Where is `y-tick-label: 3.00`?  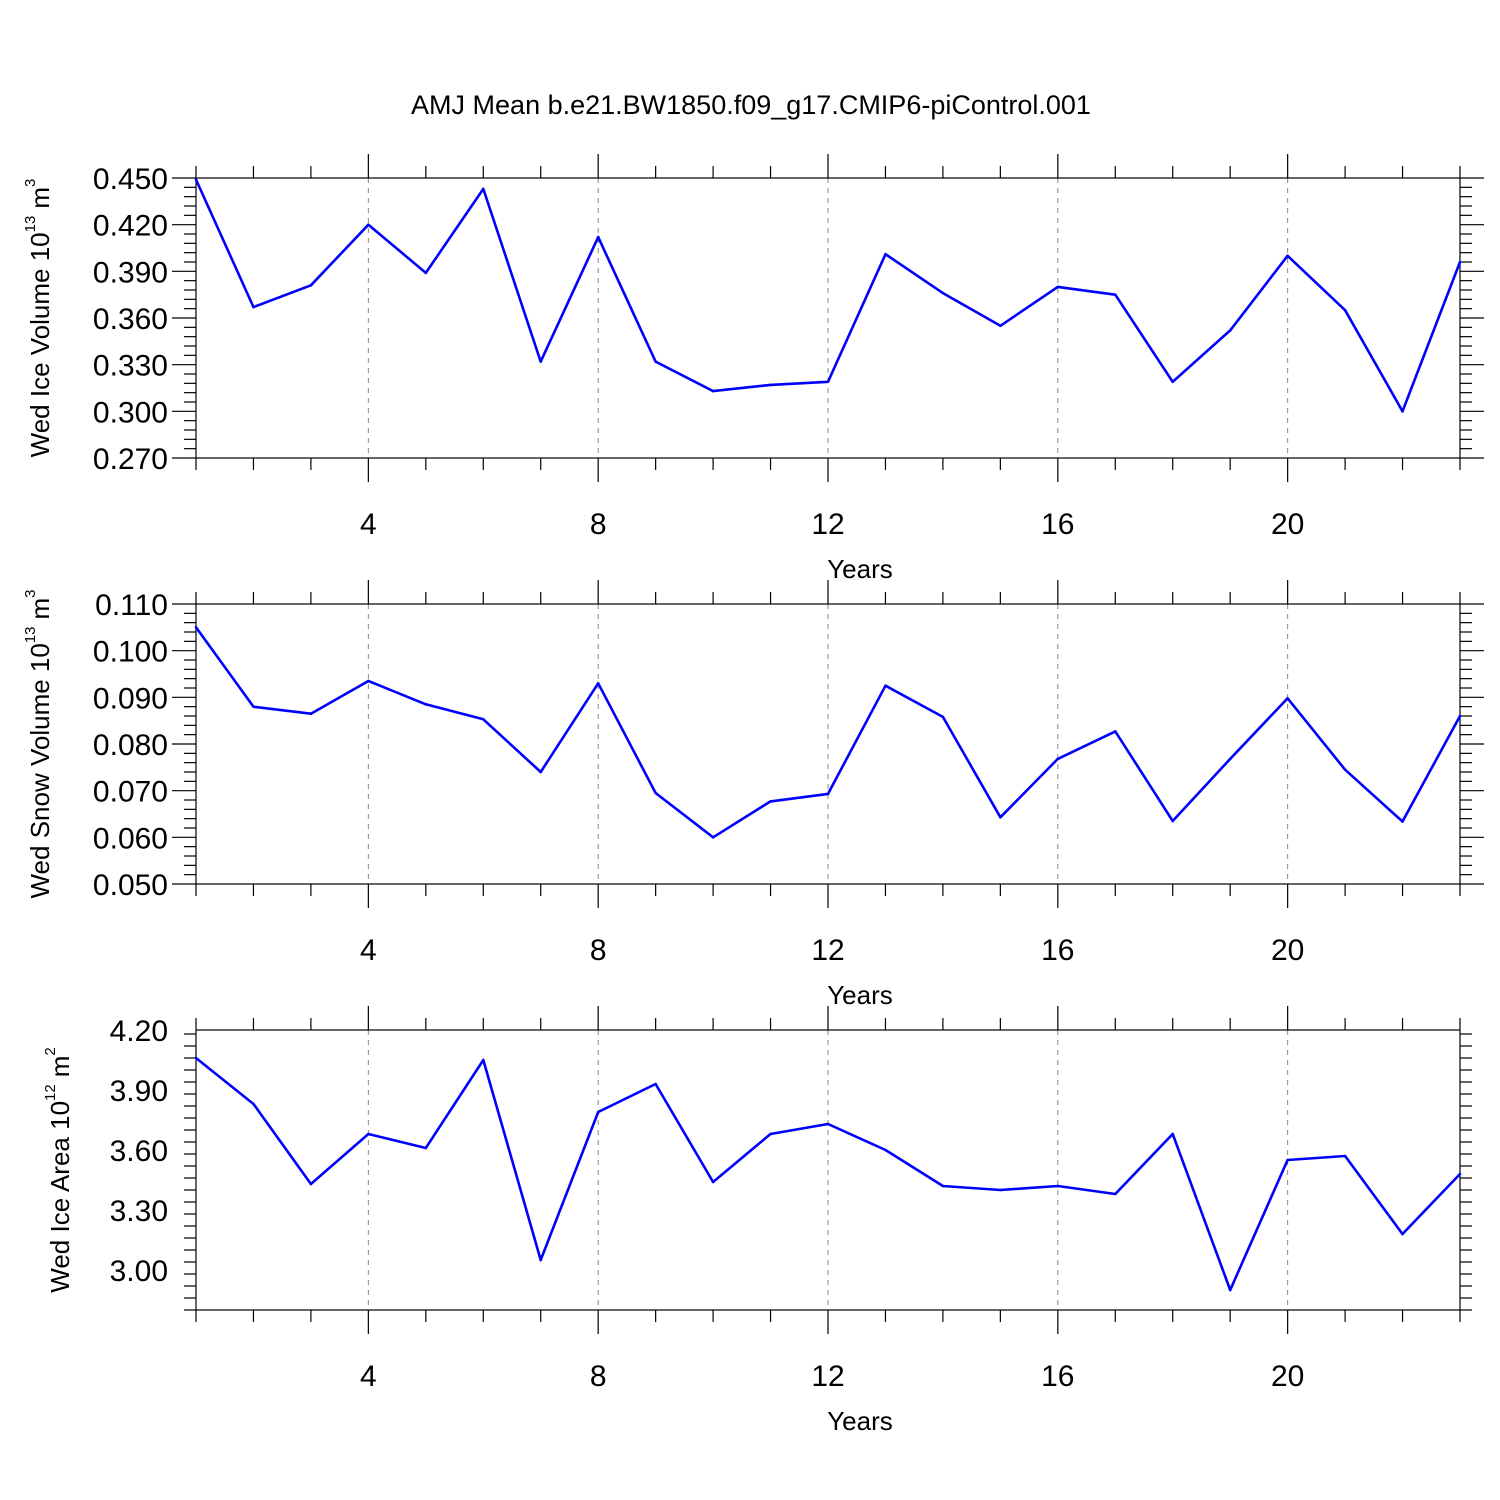
y-tick-label: 3.00 is located at coordinates (139, 1271).